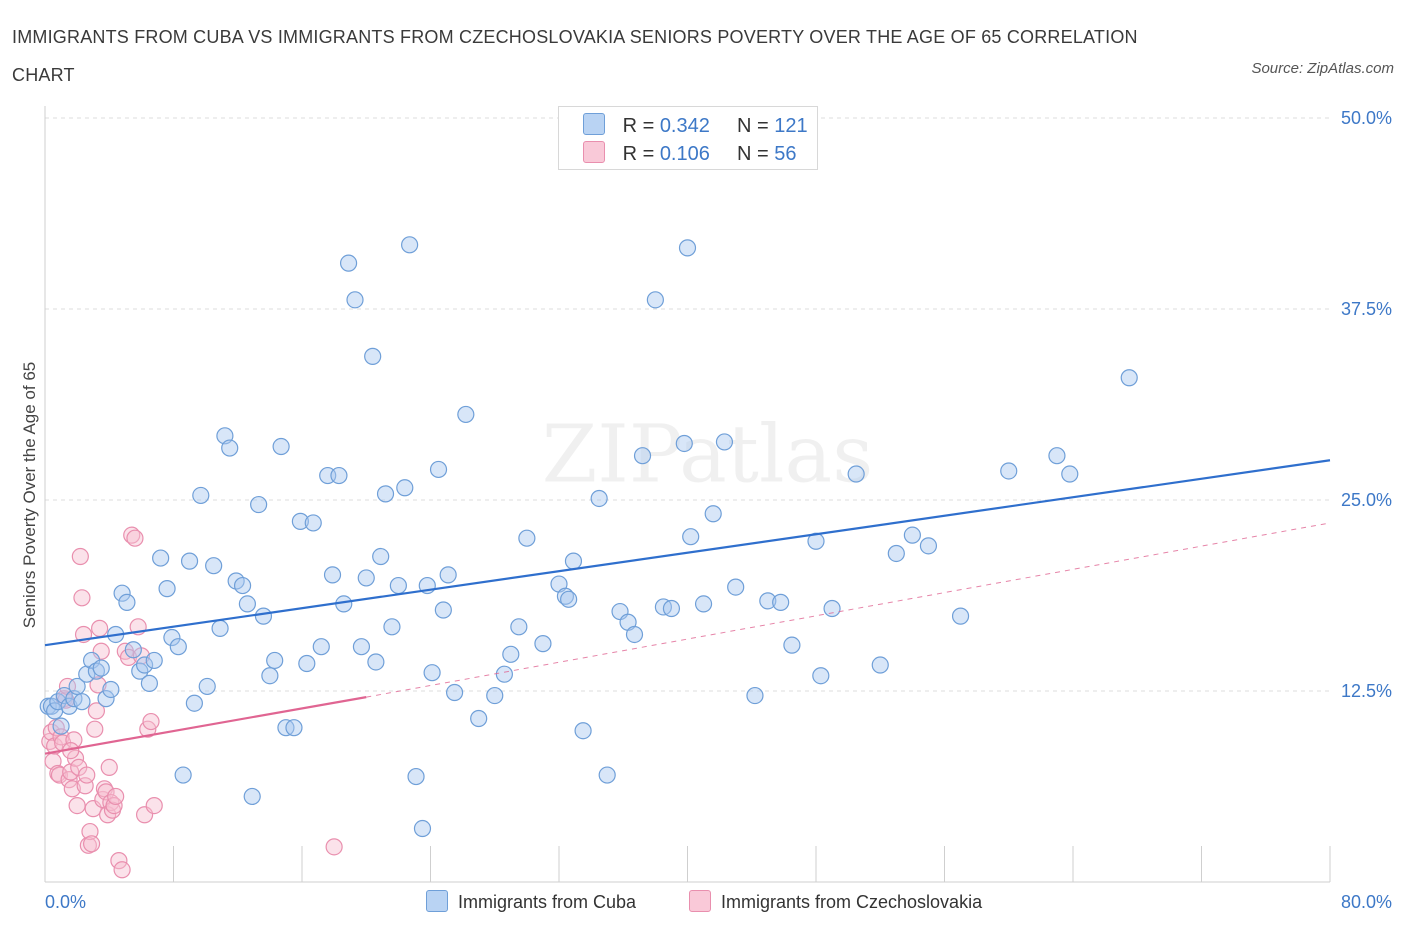 The image size is (1406, 930). I want to click on bottom-legend-cuba: Immigrants from Cuba, so click(531, 901).